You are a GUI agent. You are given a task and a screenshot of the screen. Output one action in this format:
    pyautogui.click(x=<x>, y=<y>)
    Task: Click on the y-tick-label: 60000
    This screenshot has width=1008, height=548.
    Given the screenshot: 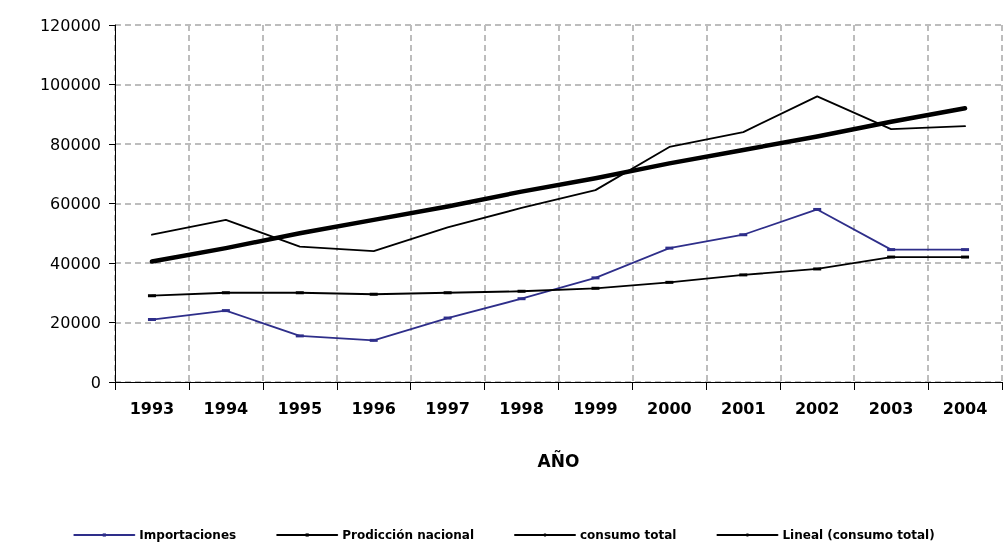 What is the action you would take?
    pyautogui.click(x=75, y=203)
    